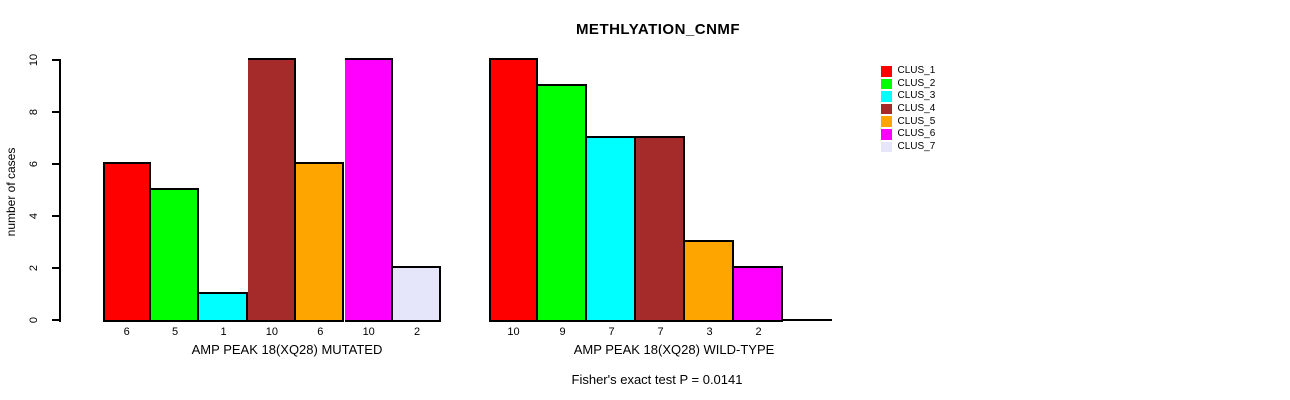 This screenshot has width=1290, height=400. What do you see at coordinates (60, 190) in the screenshot?
I see `y-axis-line` at bounding box center [60, 190].